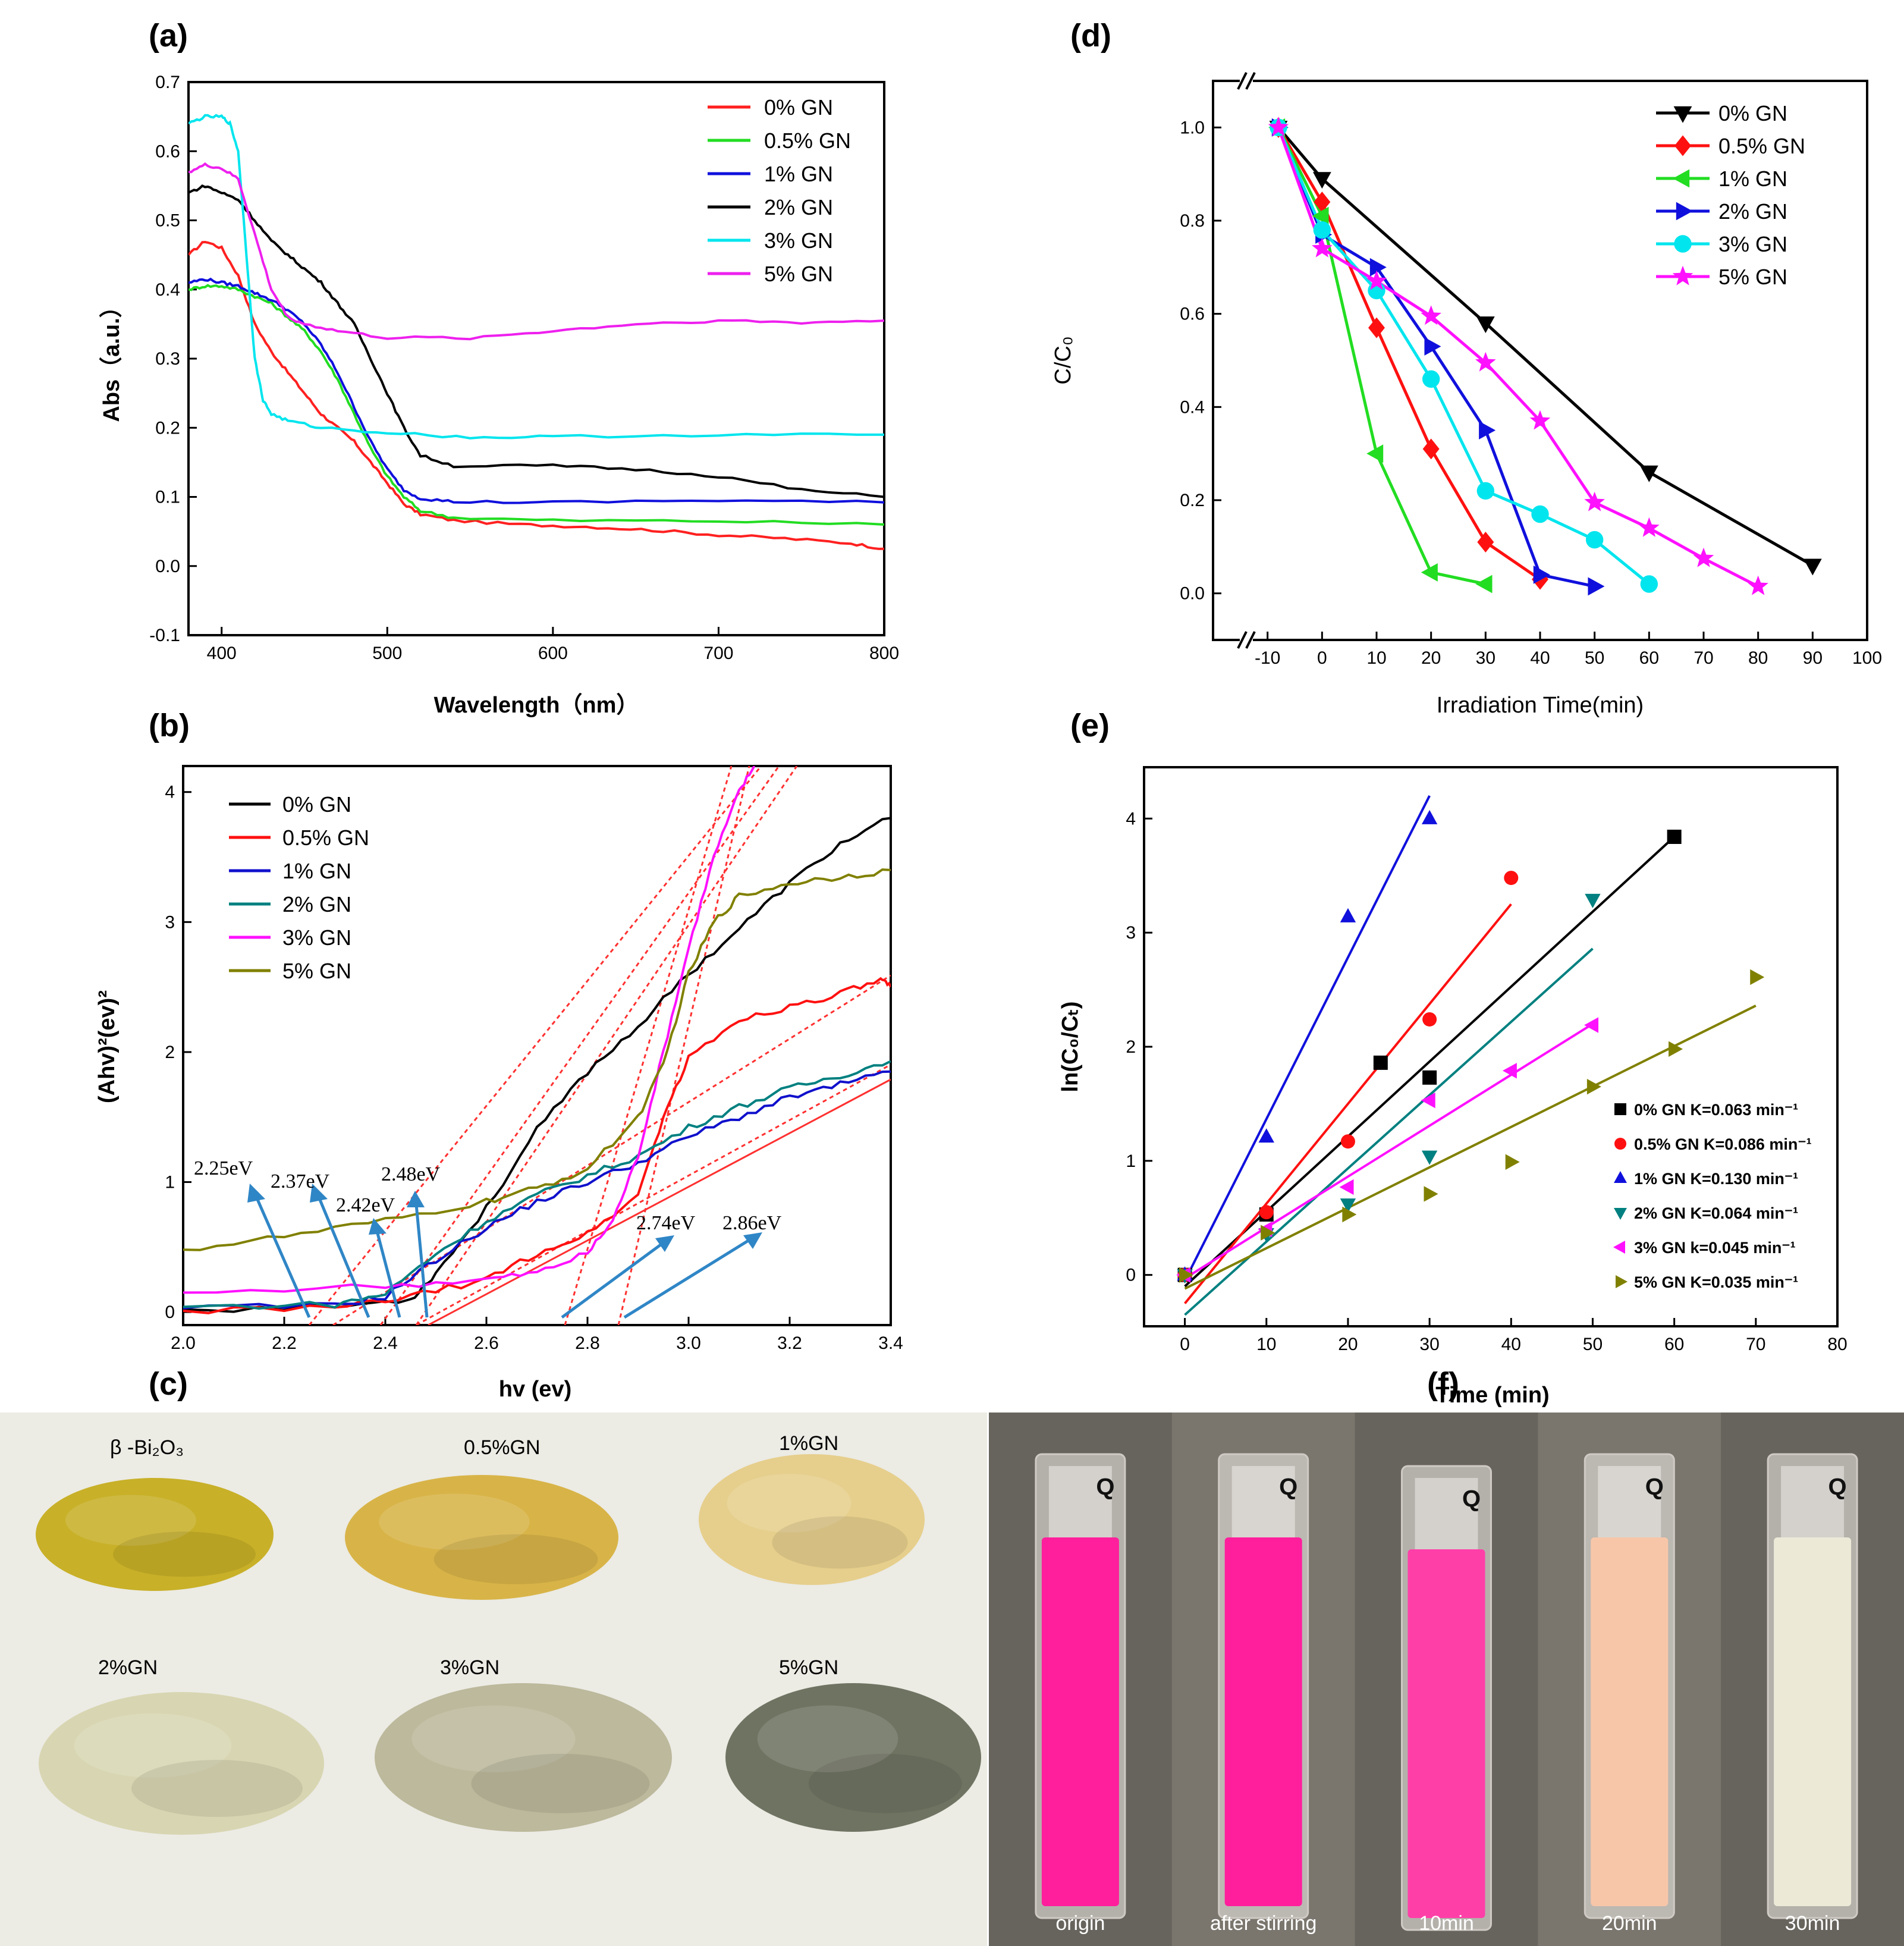 The image size is (1904, 1946). I want to click on powder-label-2: 1%GN, so click(808, 1443).